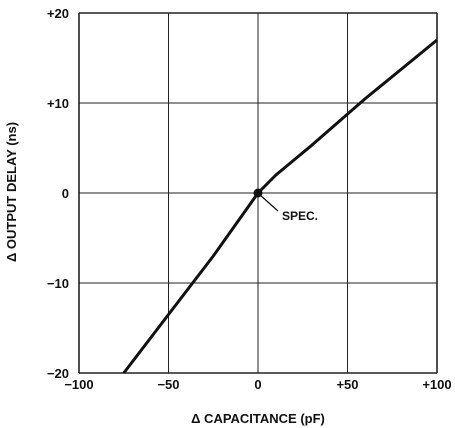 Image resolution: width=455 pixels, height=428 pixels. Describe the element at coordinates (78, 384) in the screenshot. I see `x-tick-label: −100` at that location.